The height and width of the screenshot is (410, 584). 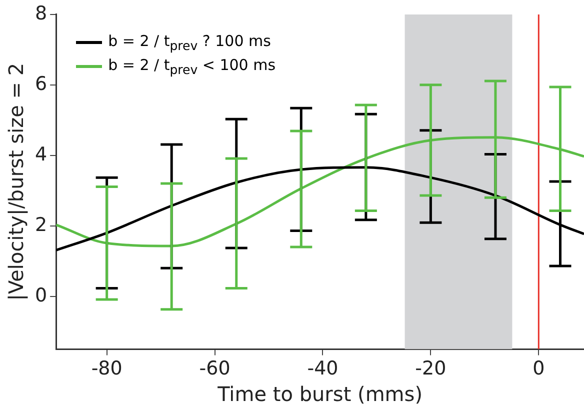 What do you see at coordinates (322, 369) in the screenshot?
I see `x-tick-label: -40` at bounding box center [322, 369].